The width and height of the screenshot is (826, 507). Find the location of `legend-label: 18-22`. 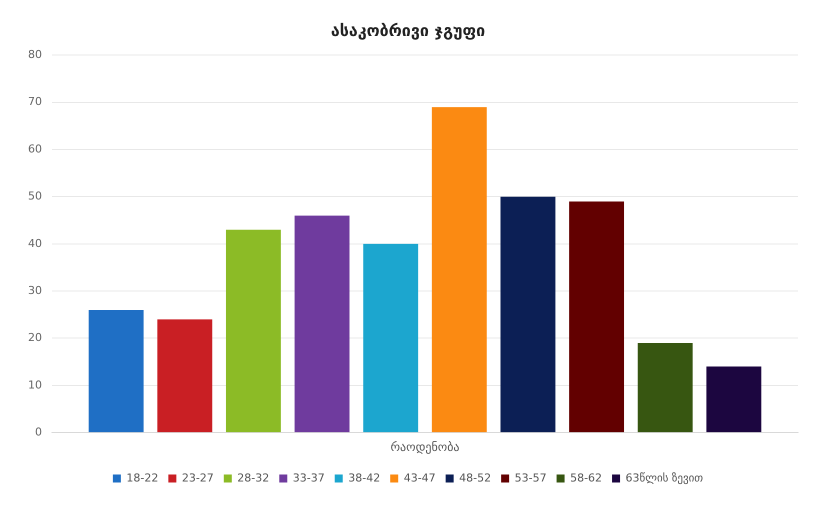

legend-label: 18-22 is located at coordinates (142, 477).